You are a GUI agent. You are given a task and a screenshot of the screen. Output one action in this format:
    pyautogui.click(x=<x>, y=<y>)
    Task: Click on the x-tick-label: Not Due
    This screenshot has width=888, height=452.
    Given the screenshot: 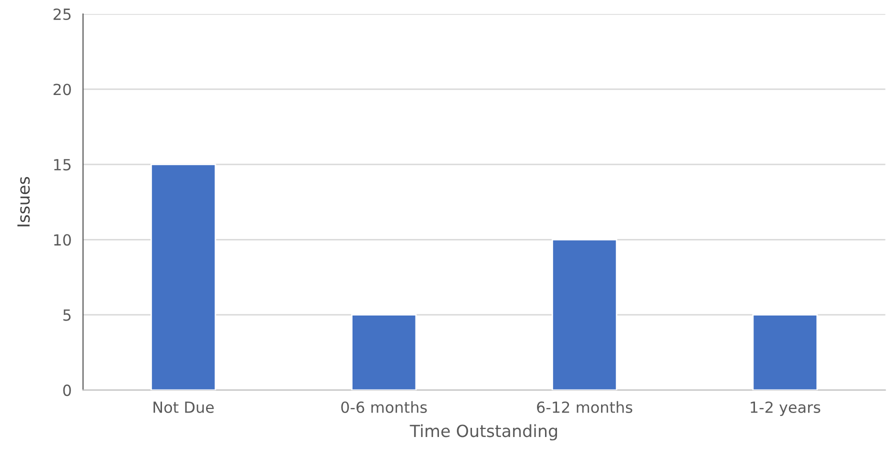 What is the action you would take?
    pyautogui.click(x=184, y=408)
    